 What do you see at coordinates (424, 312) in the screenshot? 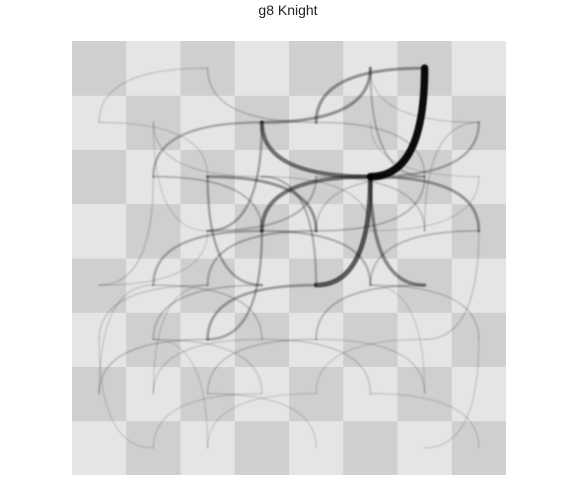
I see `move-path-f4-h3` at bounding box center [424, 312].